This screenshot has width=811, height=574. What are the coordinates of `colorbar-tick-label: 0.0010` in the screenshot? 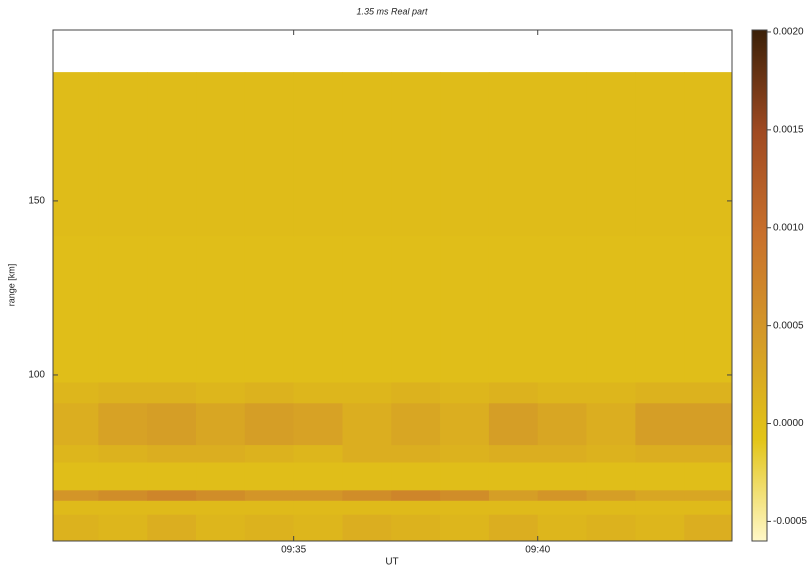 It's located at (788, 227).